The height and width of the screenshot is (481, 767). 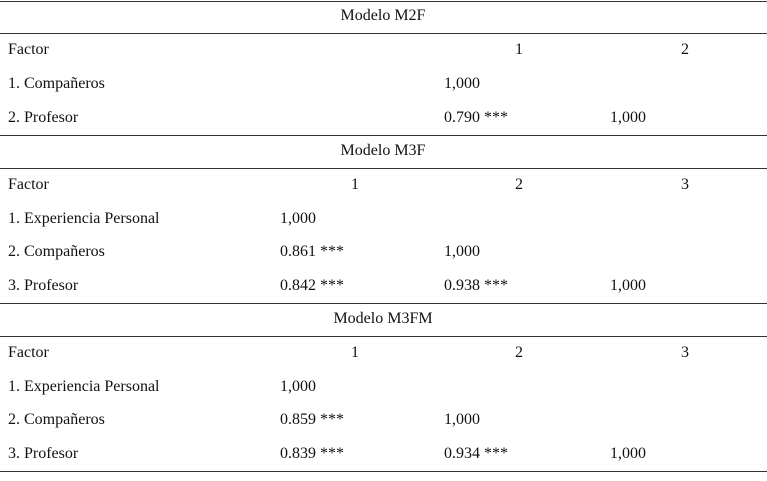 I want to click on section-title: Modelo M3FM, so click(x=383, y=318).